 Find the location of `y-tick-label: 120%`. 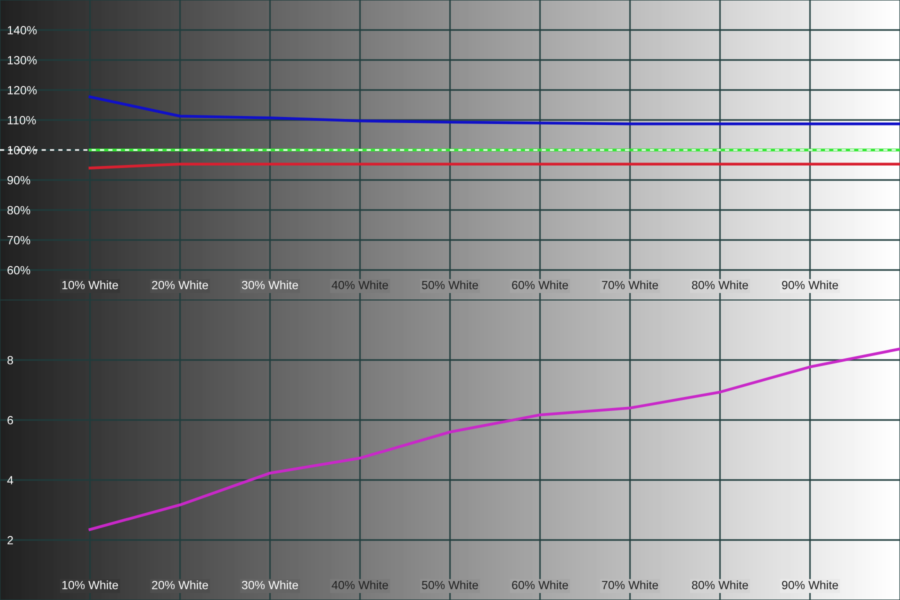

y-tick-label: 120% is located at coordinates (22, 90).